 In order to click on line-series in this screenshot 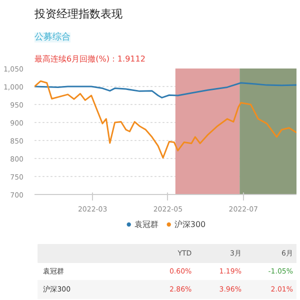, I will do `click(165, 90)`.